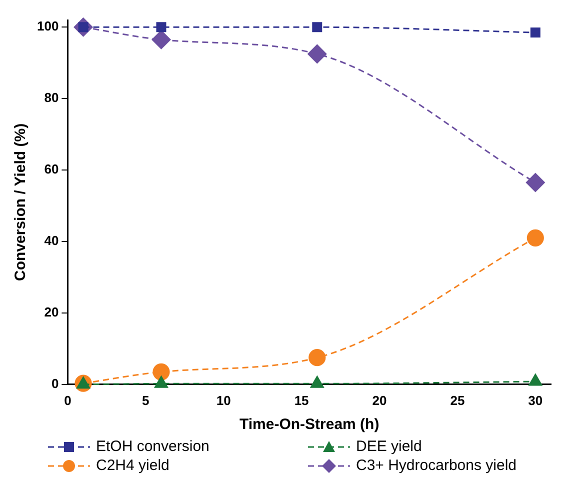 This screenshot has height=501, width=573. What do you see at coordinates (457, 400) in the screenshot?
I see `x-tick-label: 25` at bounding box center [457, 400].